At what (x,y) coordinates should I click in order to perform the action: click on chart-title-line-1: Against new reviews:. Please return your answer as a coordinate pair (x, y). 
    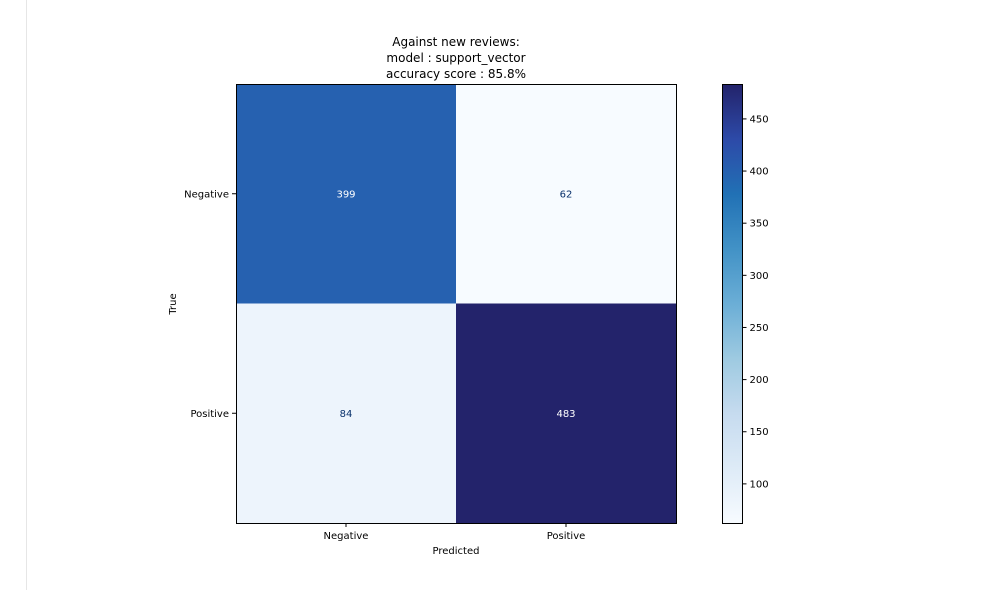
    Looking at the image, I should click on (456, 42).